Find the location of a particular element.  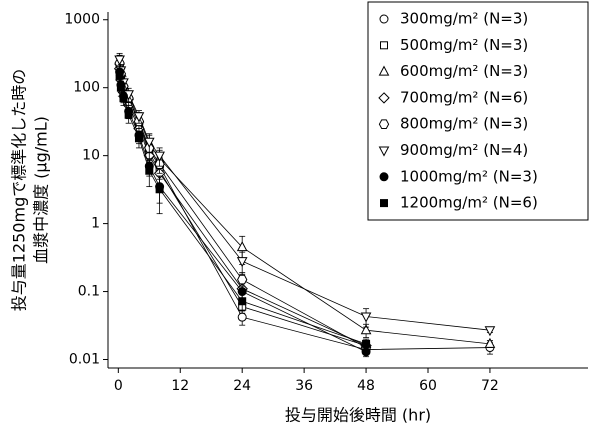

legend-label: 900mg/m² (N=4) is located at coordinates (464, 150).